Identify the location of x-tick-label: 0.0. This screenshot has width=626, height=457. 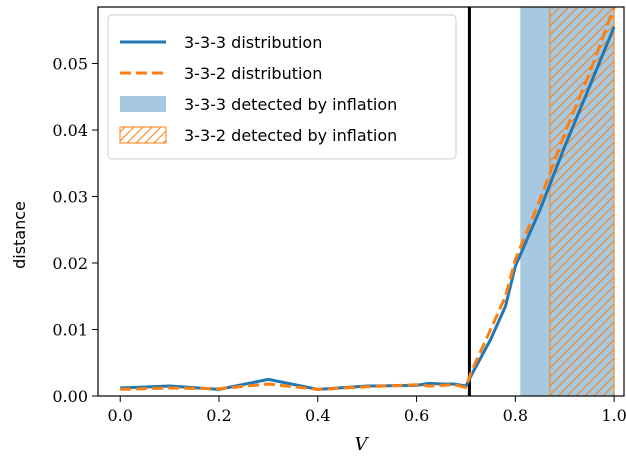
(119, 415).